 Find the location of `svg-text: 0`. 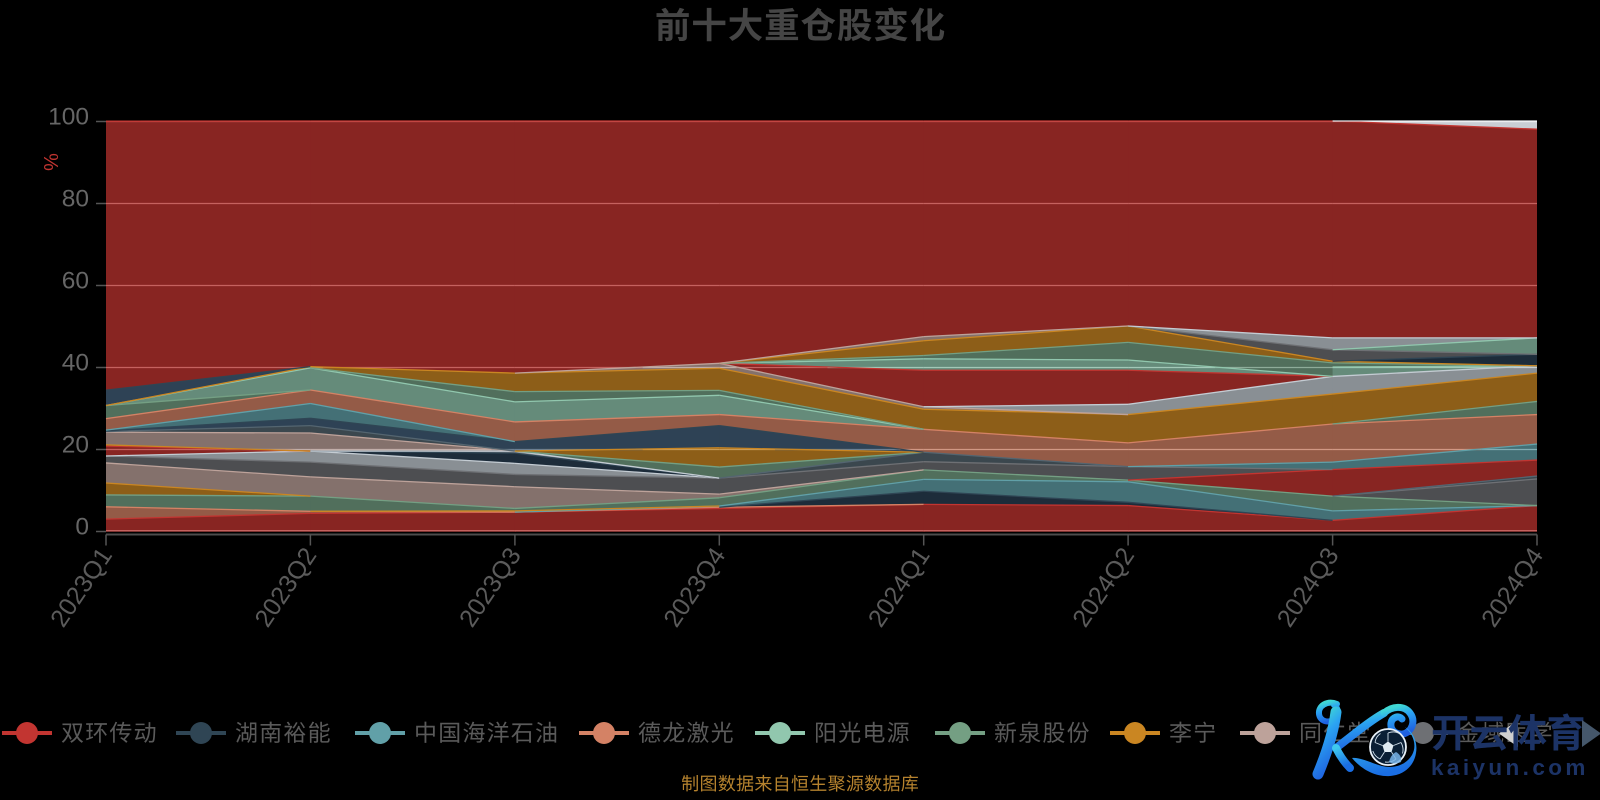

svg-text: 0 is located at coordinates (82, 526).